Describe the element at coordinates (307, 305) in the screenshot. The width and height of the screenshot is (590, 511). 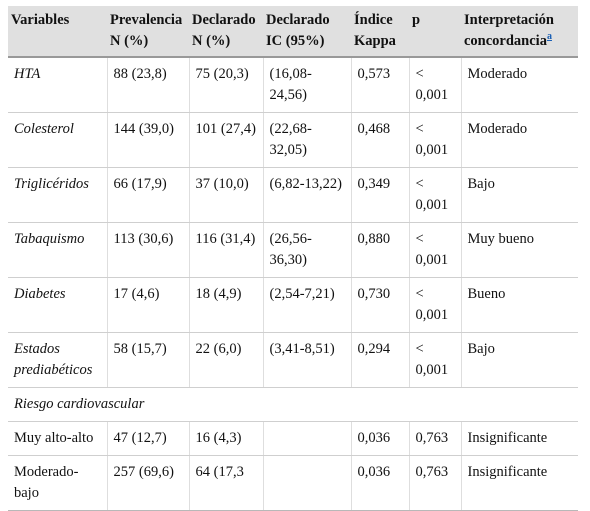
I see `cell-ic: (2,54-7,21)` at that location.